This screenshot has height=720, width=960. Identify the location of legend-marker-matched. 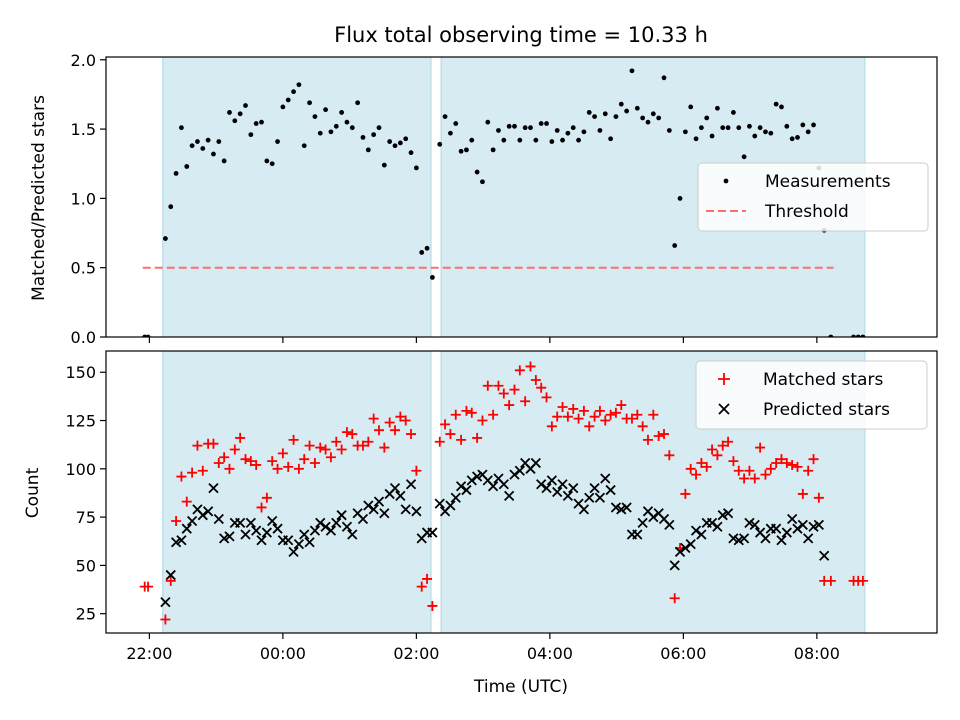
(724, 379).